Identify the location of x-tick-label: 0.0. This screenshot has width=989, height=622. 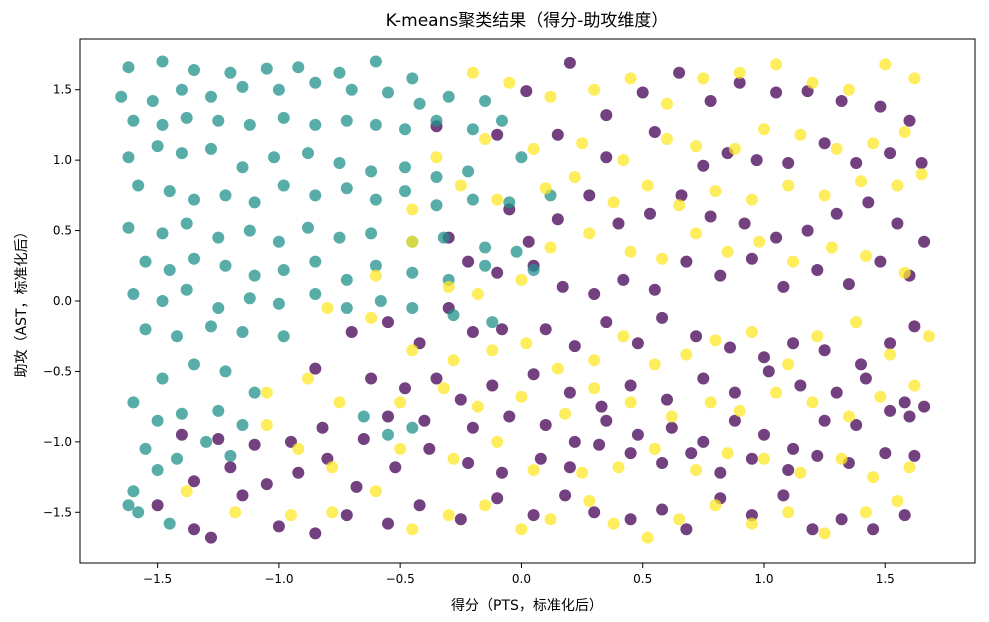
(521, 579).